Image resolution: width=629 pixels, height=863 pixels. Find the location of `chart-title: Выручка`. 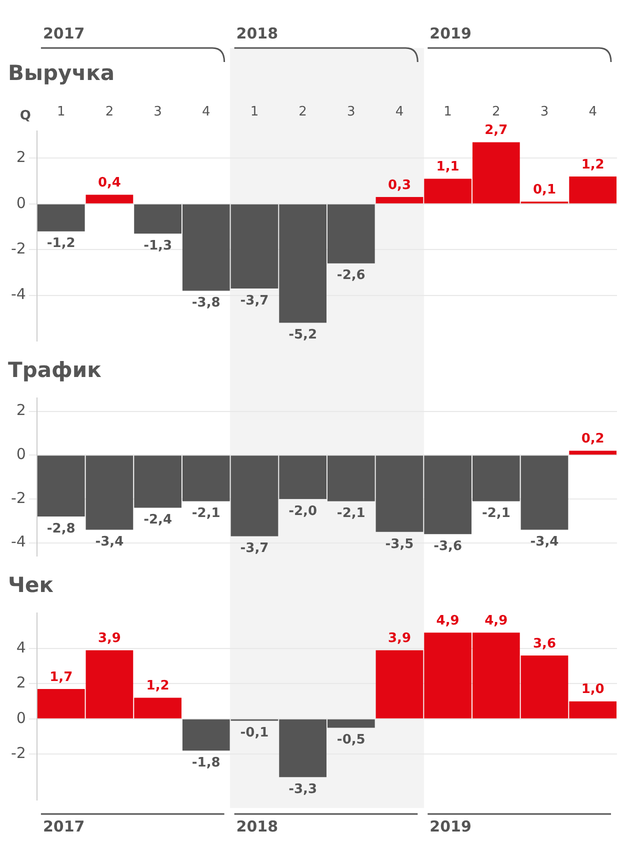

chart-title: Выручка is located at coordinates (61, 73).